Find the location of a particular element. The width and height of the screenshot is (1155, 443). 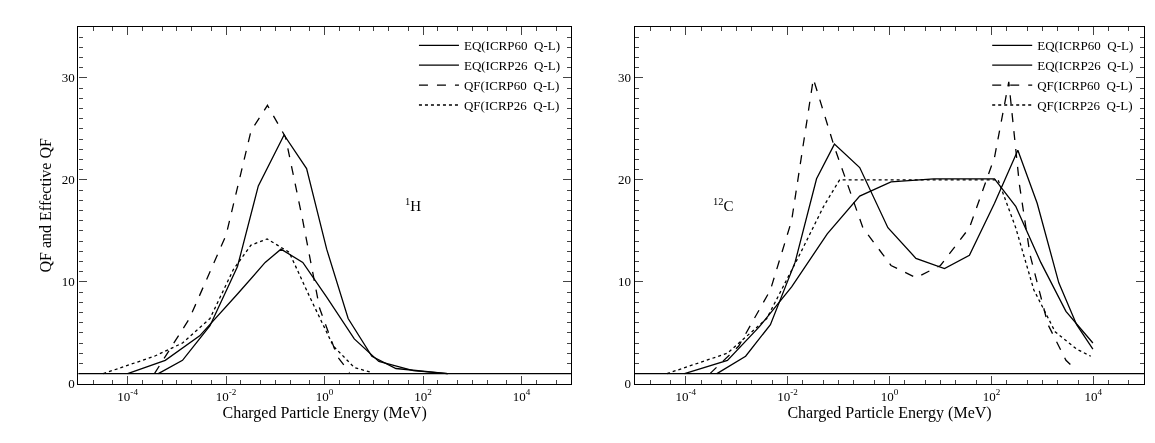

annotation: $^{12}$C is located at coordinates (723, 205).